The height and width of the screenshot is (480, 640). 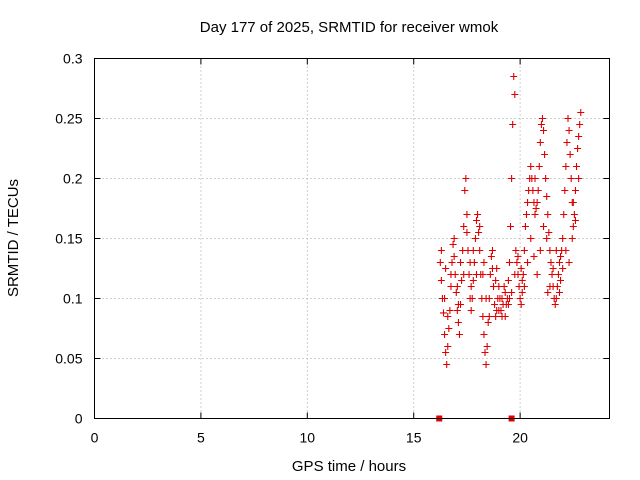 I want to click on x-axis-label: GPS time / hours, so click(x=349, y=466).